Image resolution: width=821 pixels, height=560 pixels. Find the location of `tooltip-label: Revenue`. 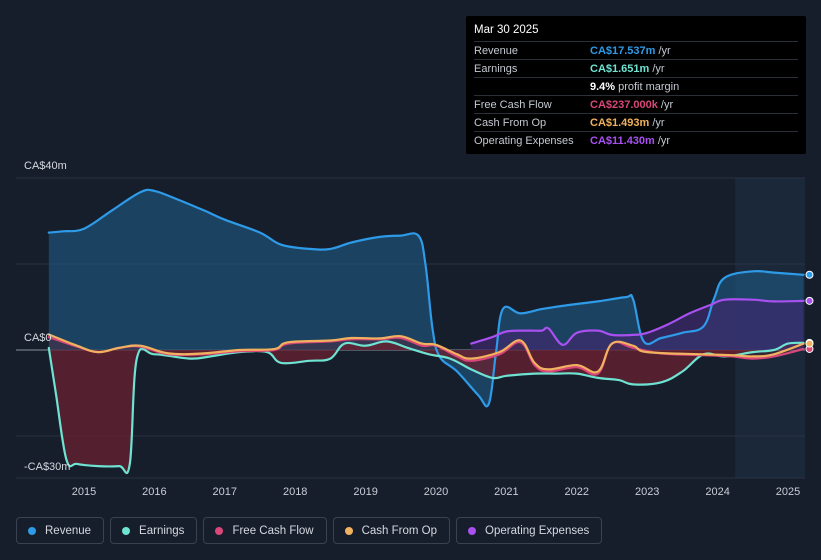

tooltip-label: Revenue is located at coordinates (496, 50).